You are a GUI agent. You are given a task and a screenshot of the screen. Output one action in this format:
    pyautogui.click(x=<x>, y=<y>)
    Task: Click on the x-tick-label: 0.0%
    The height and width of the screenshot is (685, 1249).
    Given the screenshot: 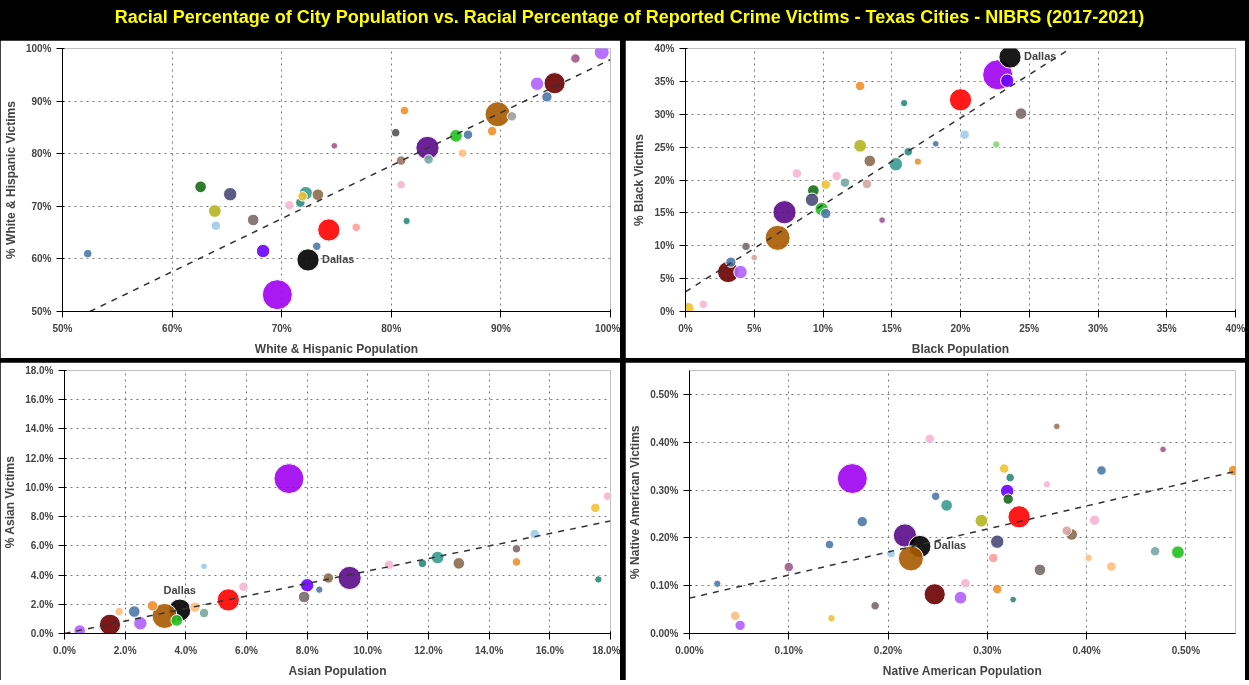 What is the action you would take?
    pyautogui.click(x=64, y=650)
    